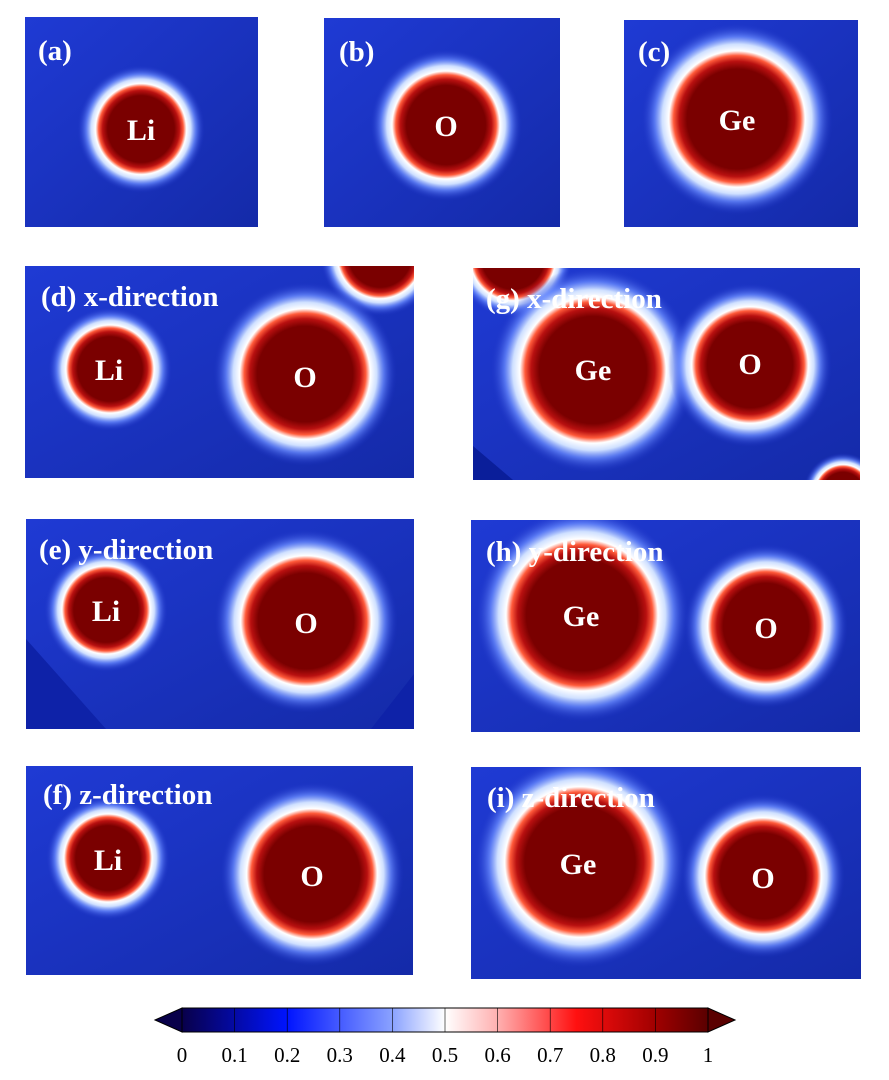 The height and width of the screenshot is (1080, 889). I want to click on panel-g: Ge O (g) x-direction, so click(666, 374).